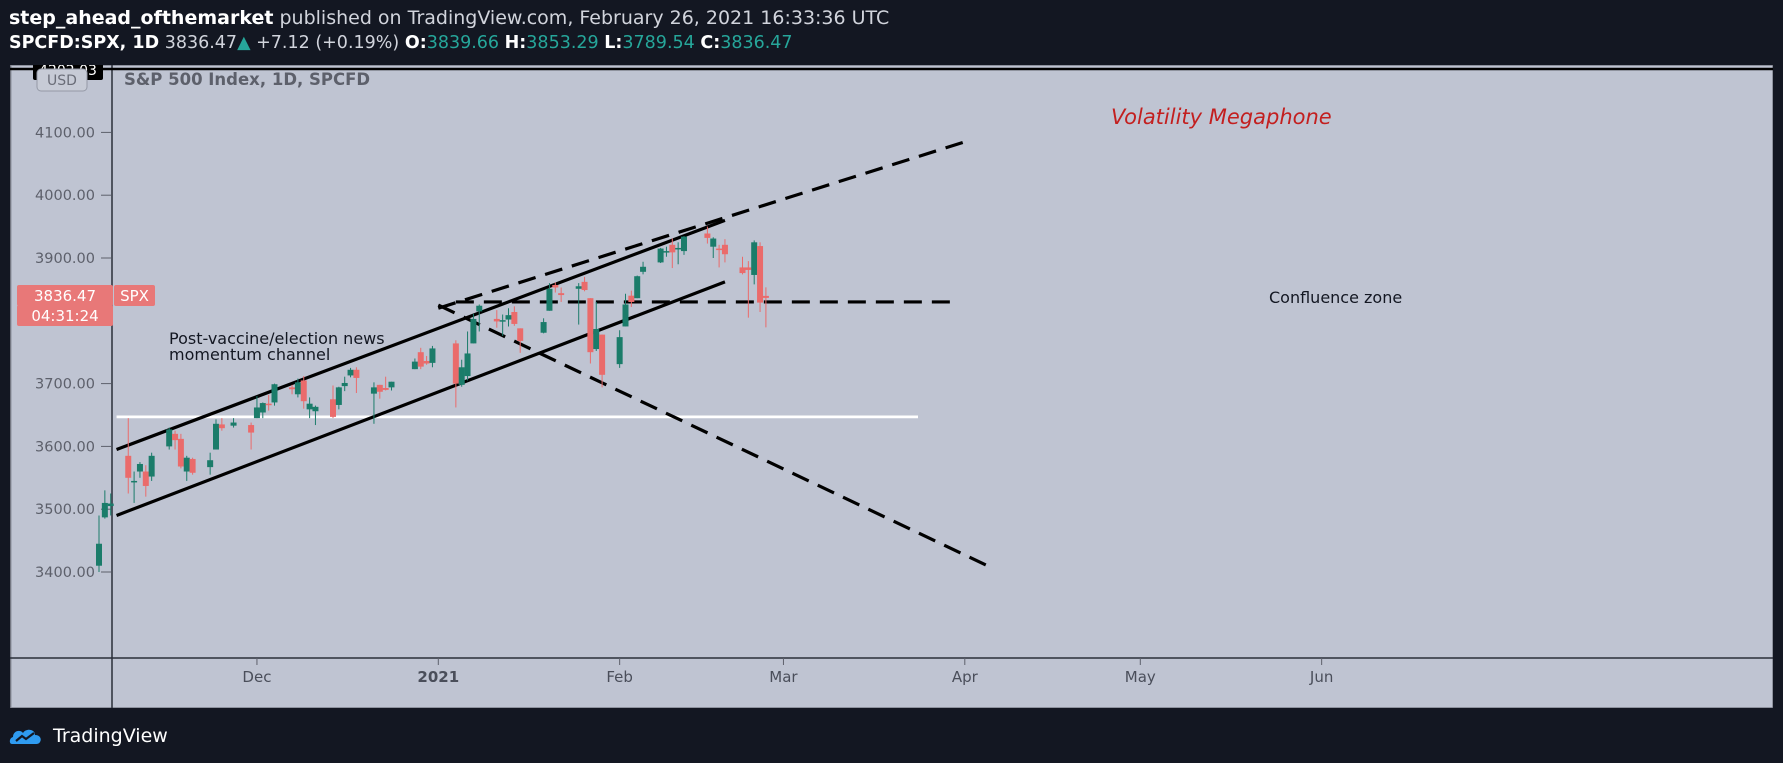 This screenshot has height=763, width=1783. I want to click on x-tick-label: Apr, so click(965, 677).